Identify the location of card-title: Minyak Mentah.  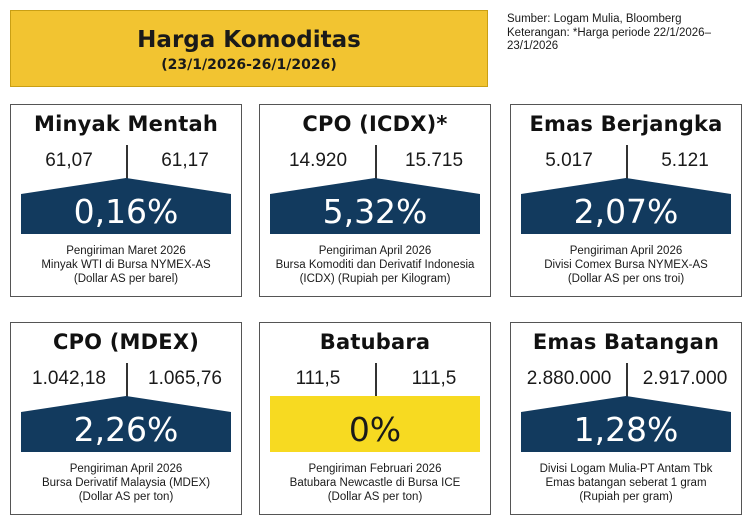
(126, 124).